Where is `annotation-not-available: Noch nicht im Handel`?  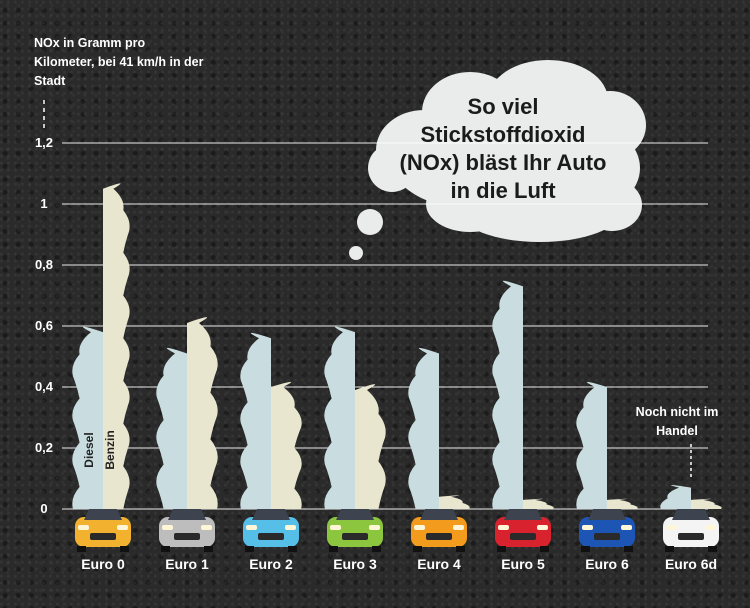 annotation-not-available: Noch nicht im Handel is located at coordinates (677, 421).